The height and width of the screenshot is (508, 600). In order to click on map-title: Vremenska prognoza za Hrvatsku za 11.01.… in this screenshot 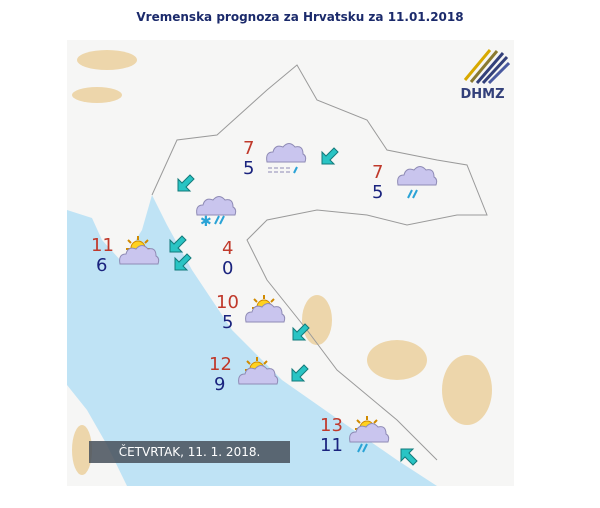, I will do `click(300, 17)`.